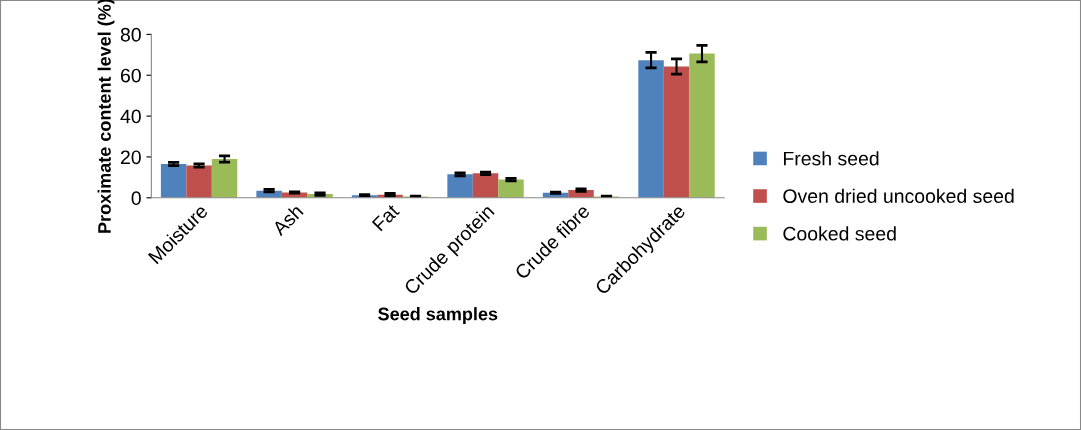  I want to click on x-axis-title: Seed samples, so click(438, 315).